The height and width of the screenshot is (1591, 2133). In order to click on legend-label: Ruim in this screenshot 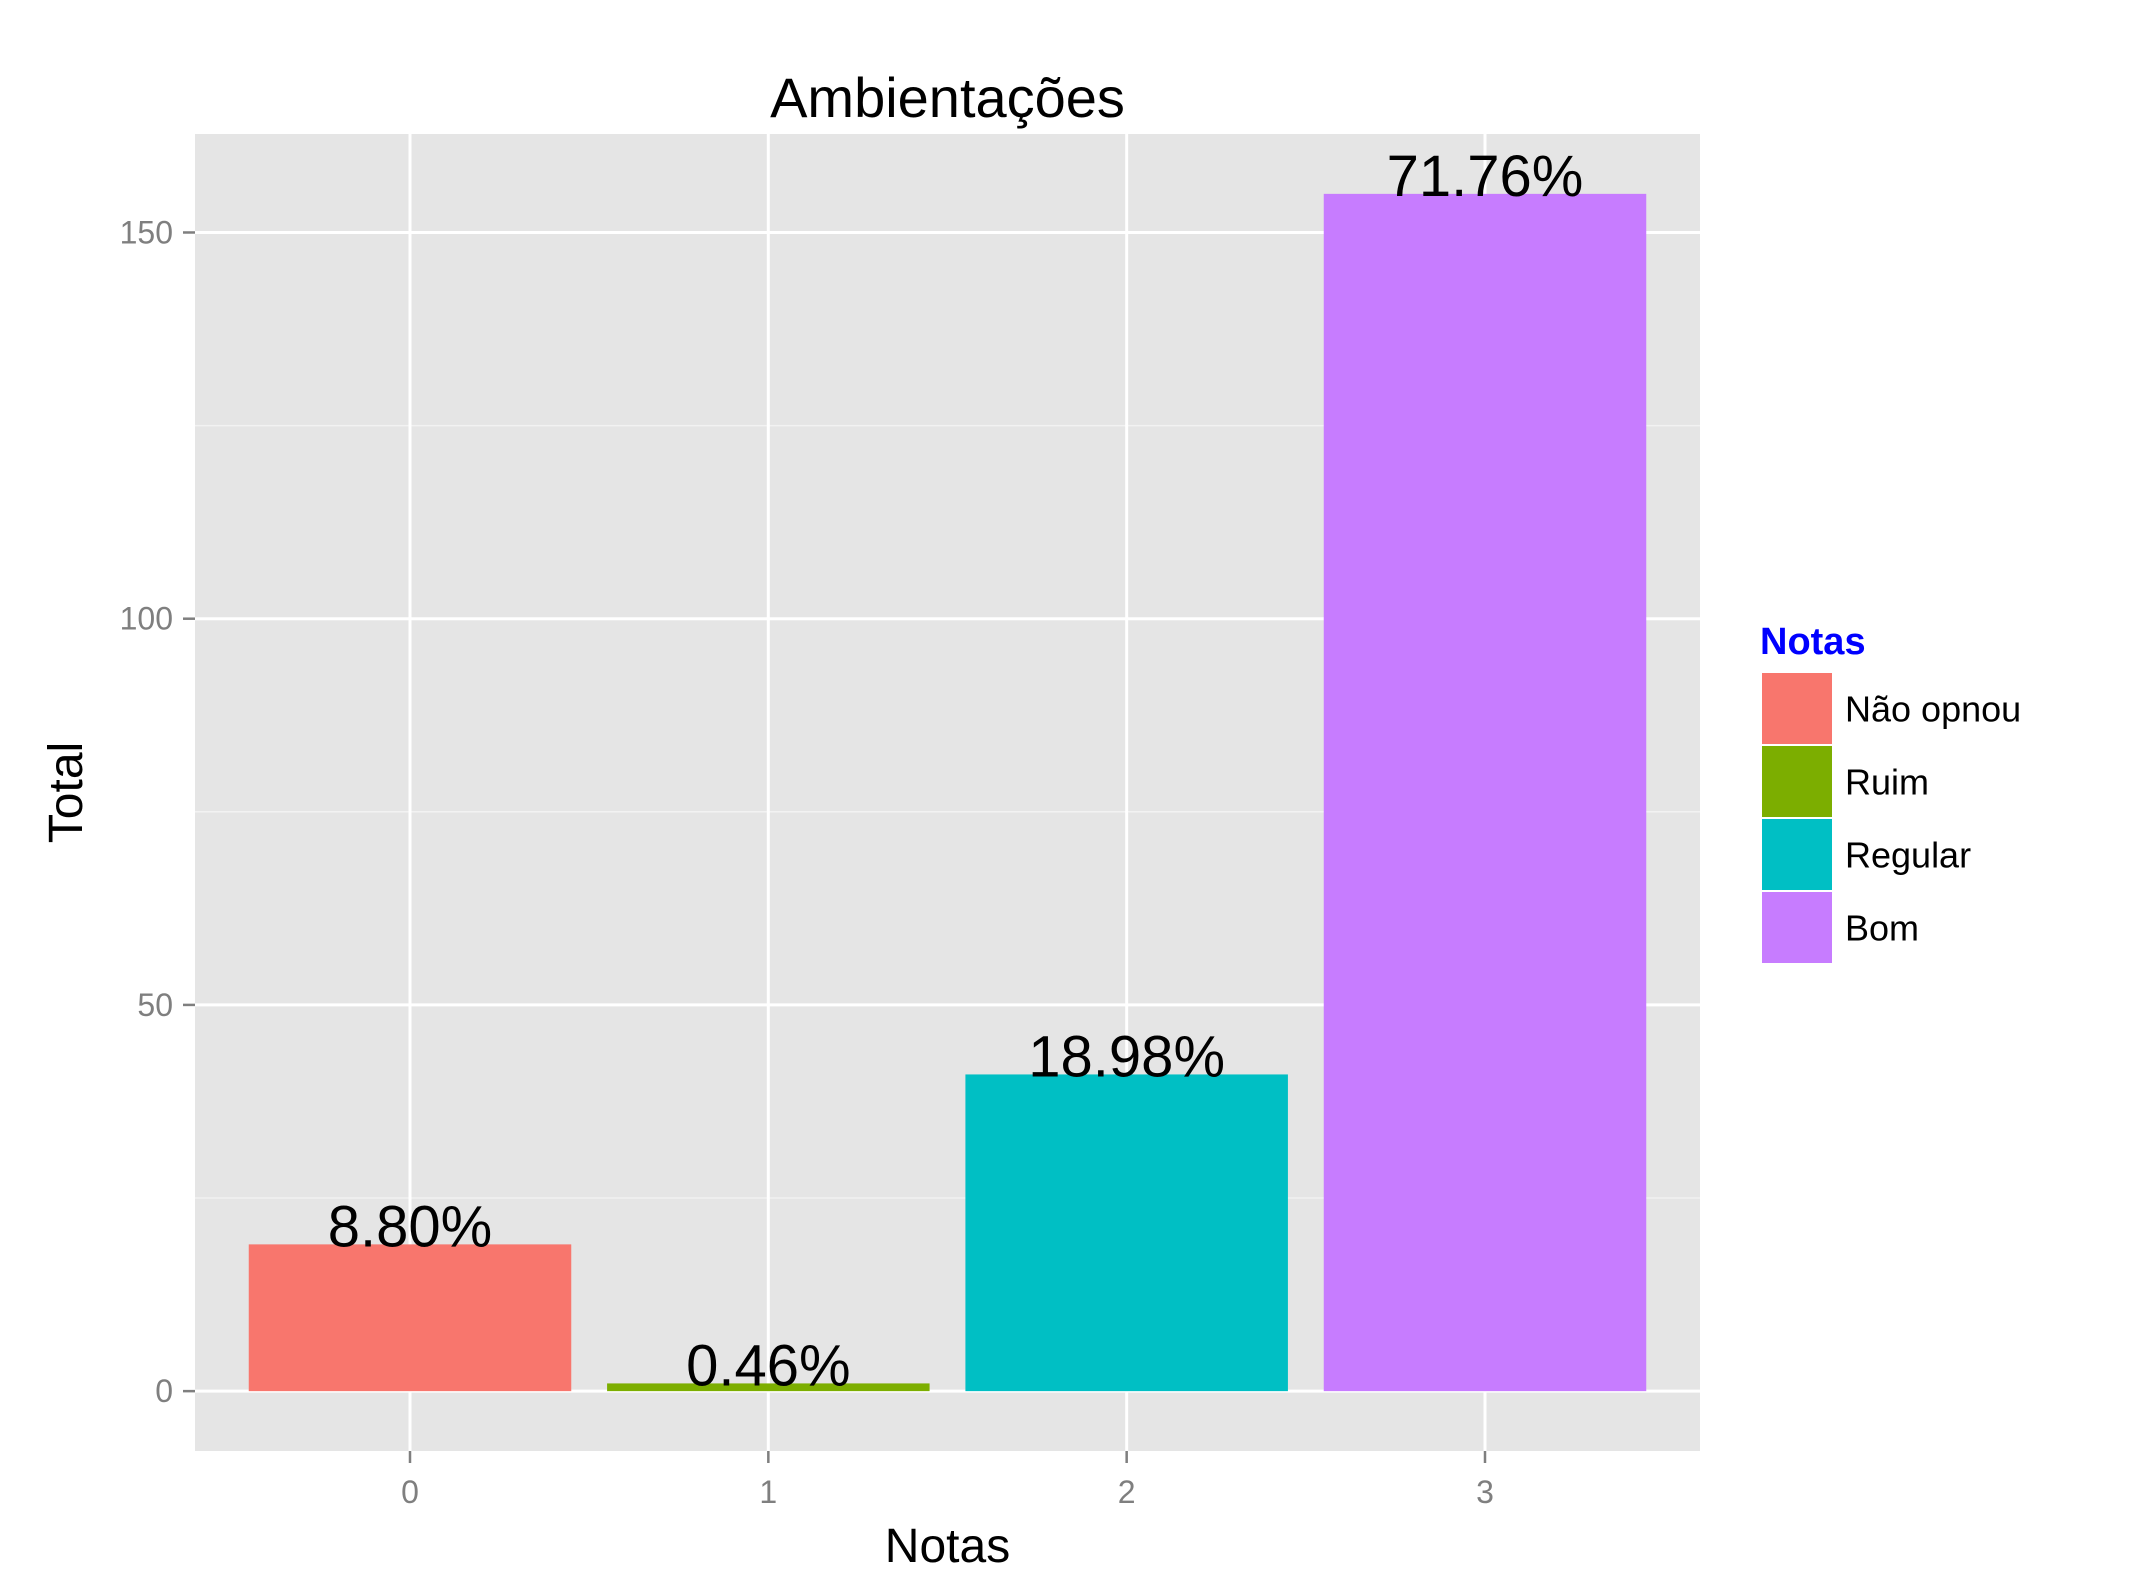, I will do `click(1887, 782)`.